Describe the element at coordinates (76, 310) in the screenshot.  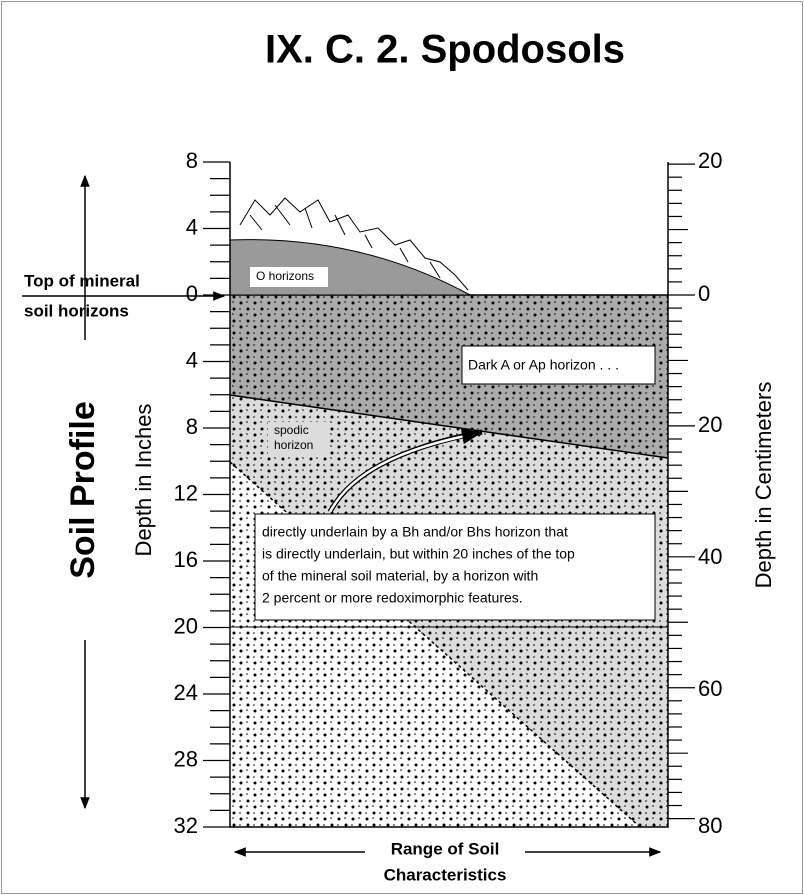
I see `mineral-top-label: soil horizons` at that location.